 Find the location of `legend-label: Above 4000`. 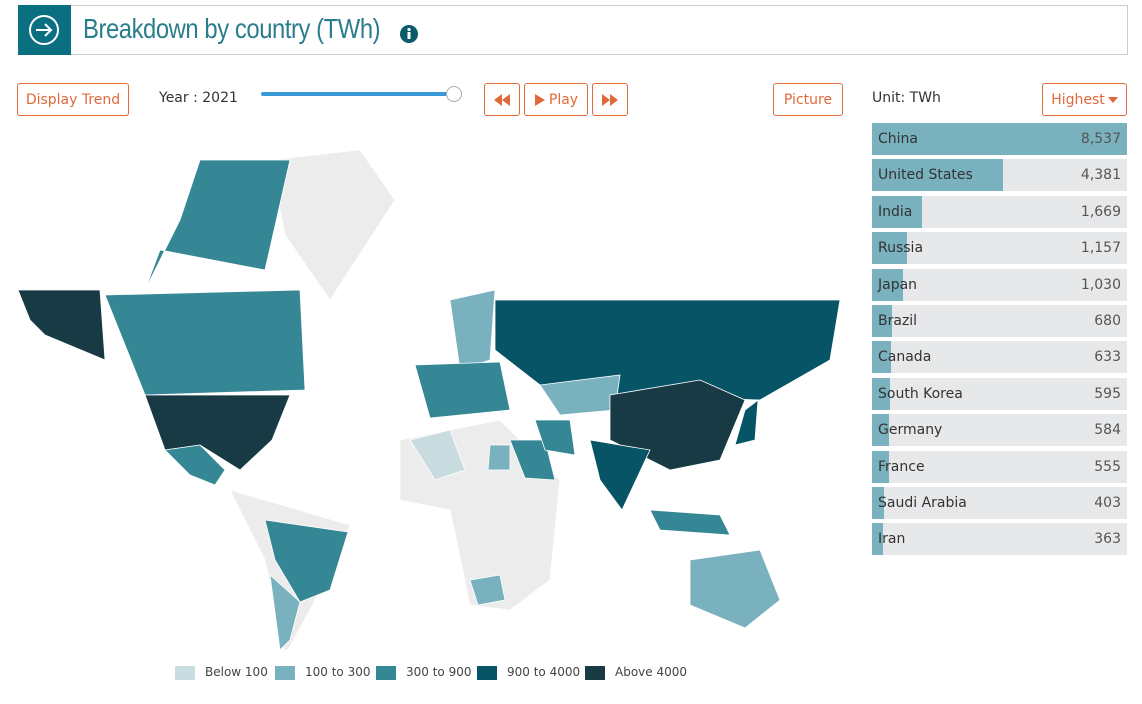

legend-label: Above 4000 is located at coordinates (651, 672).